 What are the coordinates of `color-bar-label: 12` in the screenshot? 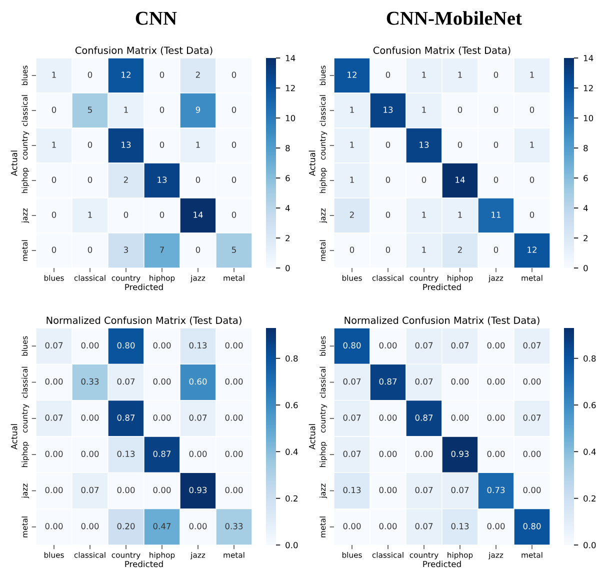 It's located at (588, 88).